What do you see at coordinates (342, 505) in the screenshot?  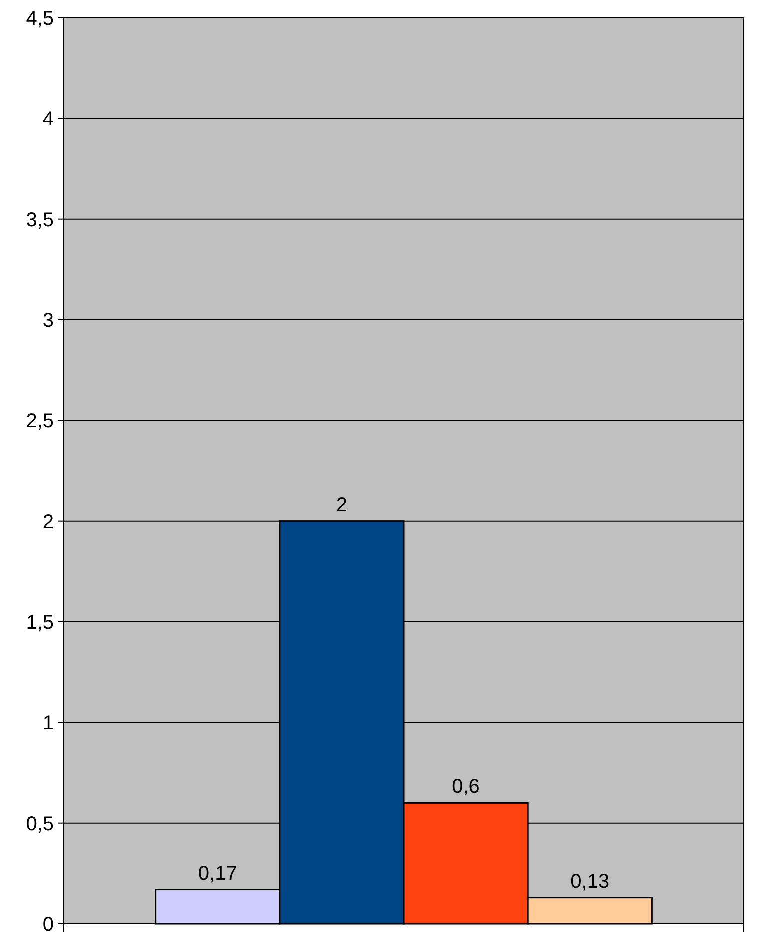 I see `data-label: 2` at bounding box center [342, 505].